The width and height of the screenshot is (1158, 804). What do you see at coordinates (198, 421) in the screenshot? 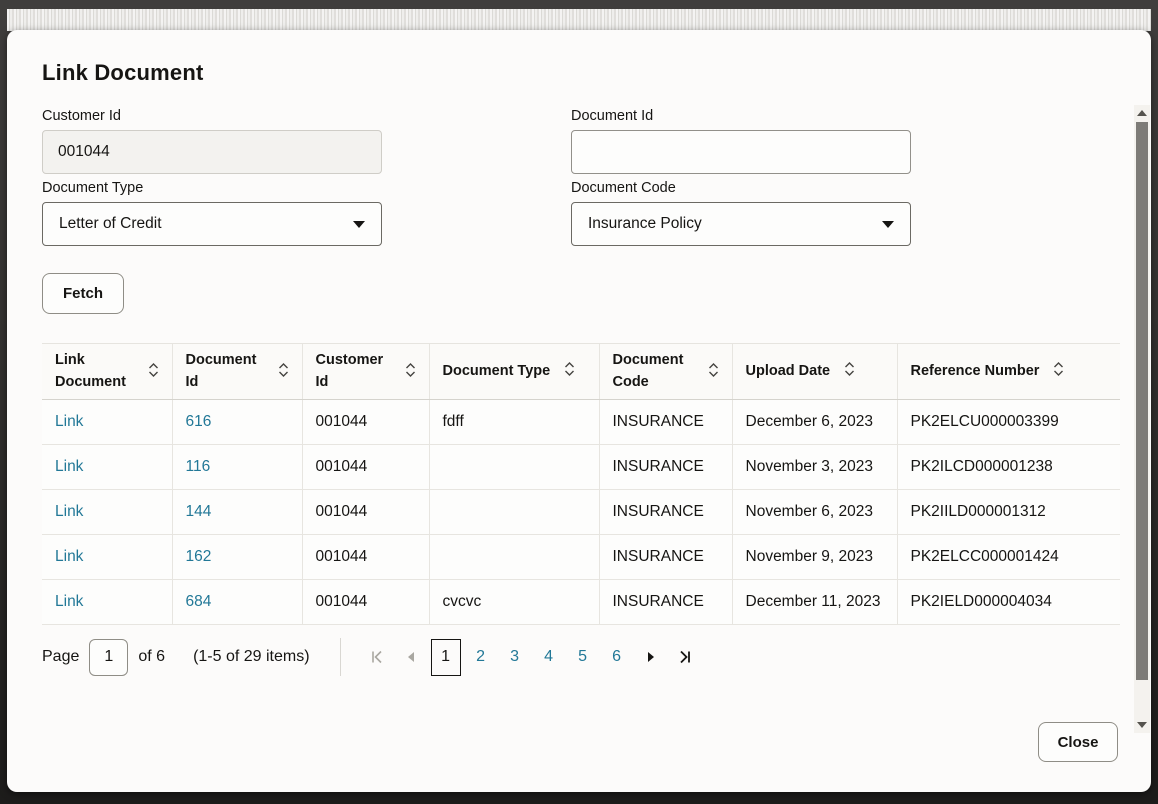
I see `document-id-link: 616` at bounding box center [198, 421].